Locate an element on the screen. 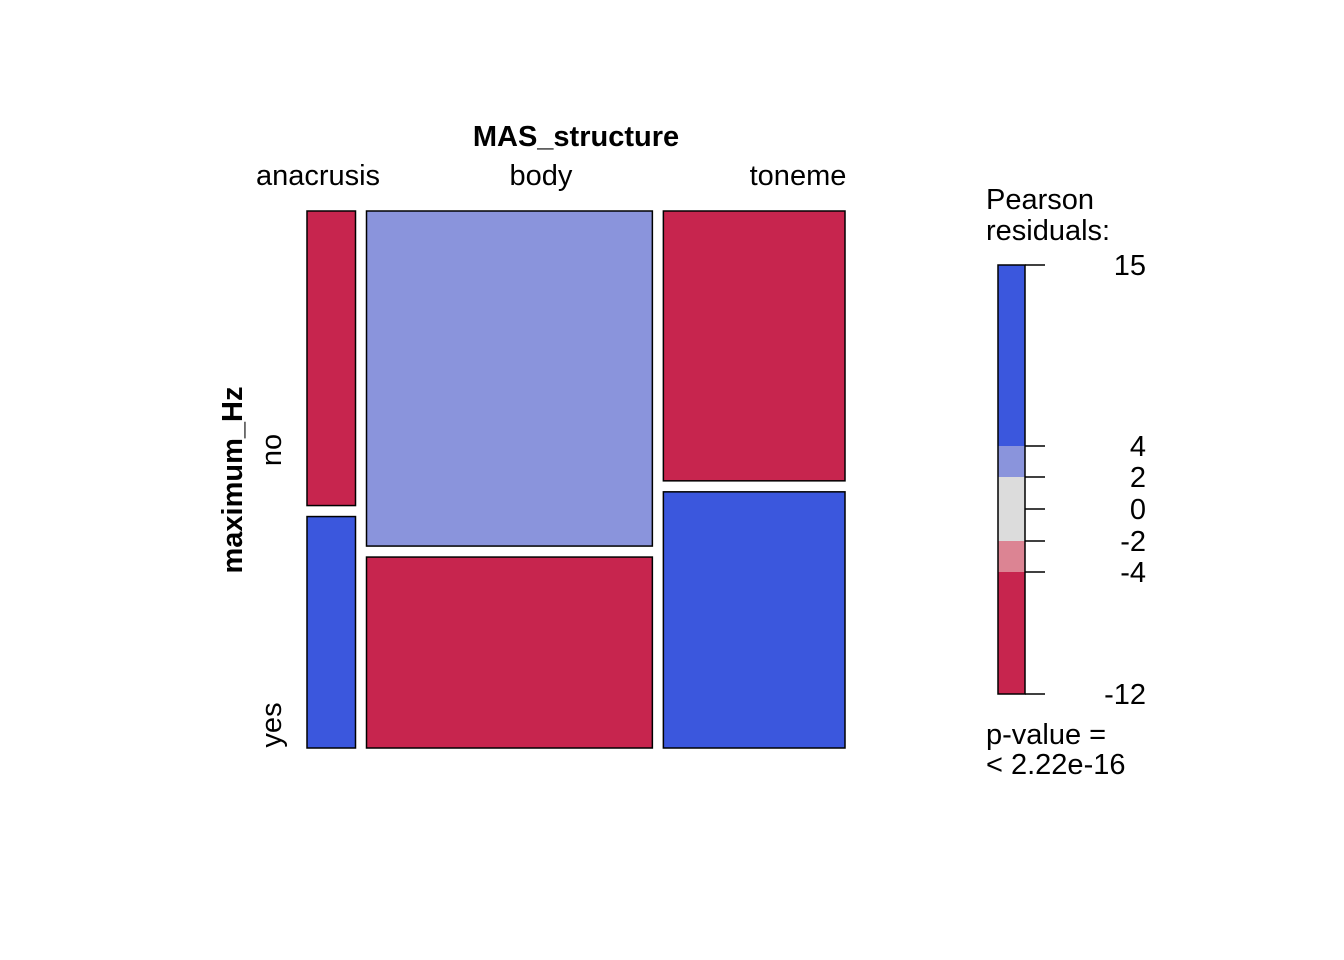  legend-axis: 15 420-2-4 -12 is located at coordinates (1085, 480).